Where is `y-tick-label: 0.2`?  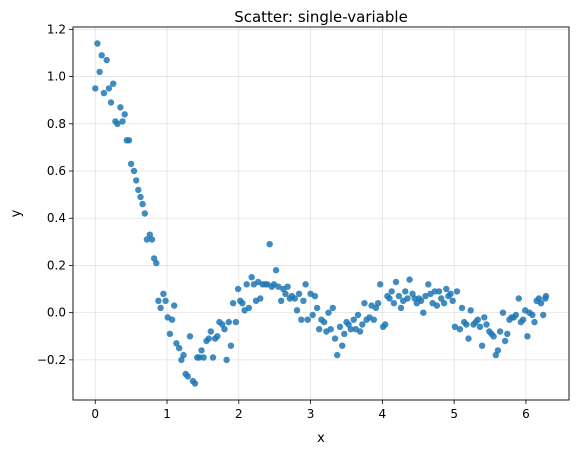 y-tick-label: 0.2 is located at coordinates (56, 265).